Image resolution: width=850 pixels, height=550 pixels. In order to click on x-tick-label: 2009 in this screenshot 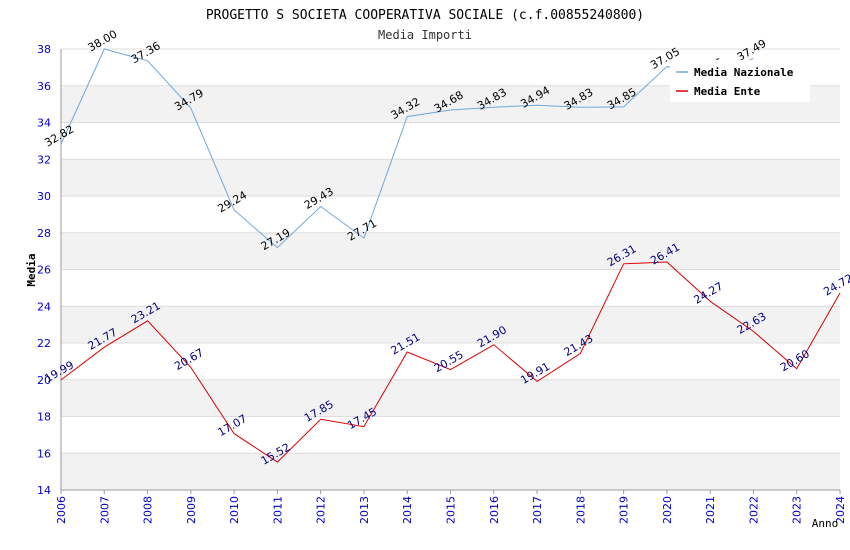, I will do `click(191, 510)`.